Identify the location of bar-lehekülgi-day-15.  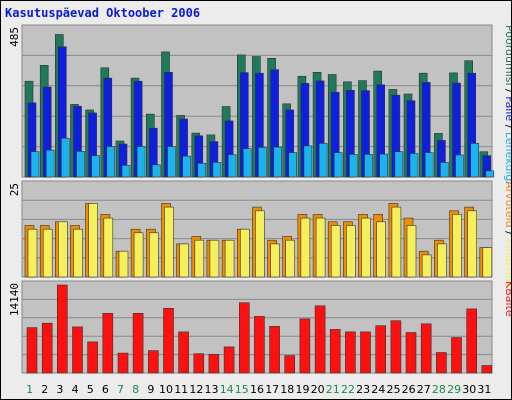
(247, 163).